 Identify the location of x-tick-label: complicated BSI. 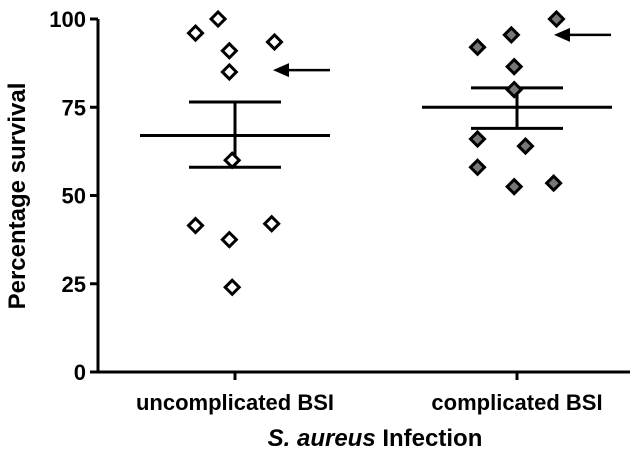
(516, 402).